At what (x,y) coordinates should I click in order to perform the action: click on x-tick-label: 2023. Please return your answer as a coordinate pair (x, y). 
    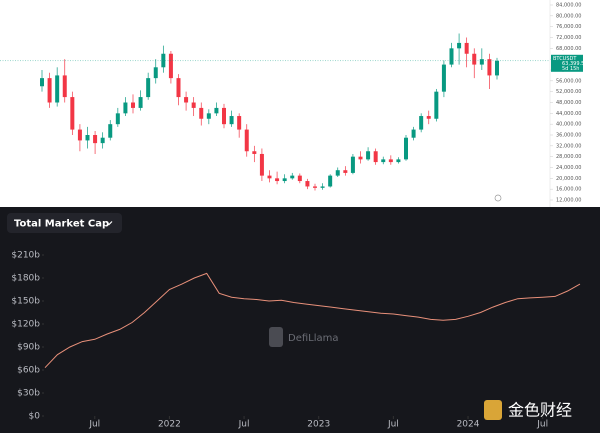
    Looking at the image, I should click on (318, 425).